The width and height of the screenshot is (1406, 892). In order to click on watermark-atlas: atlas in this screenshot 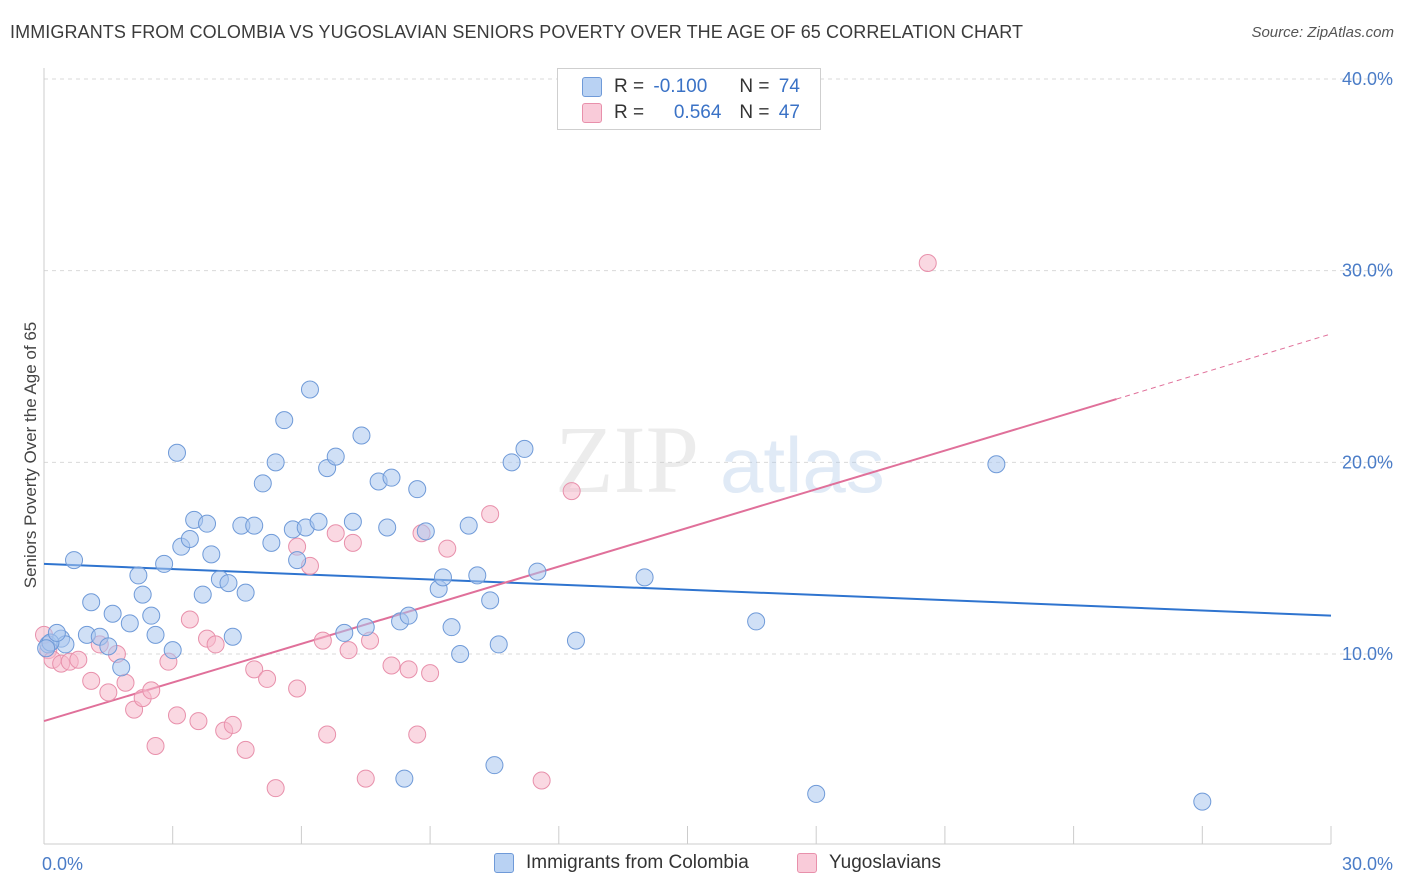, I will do `click(802, 465)`.